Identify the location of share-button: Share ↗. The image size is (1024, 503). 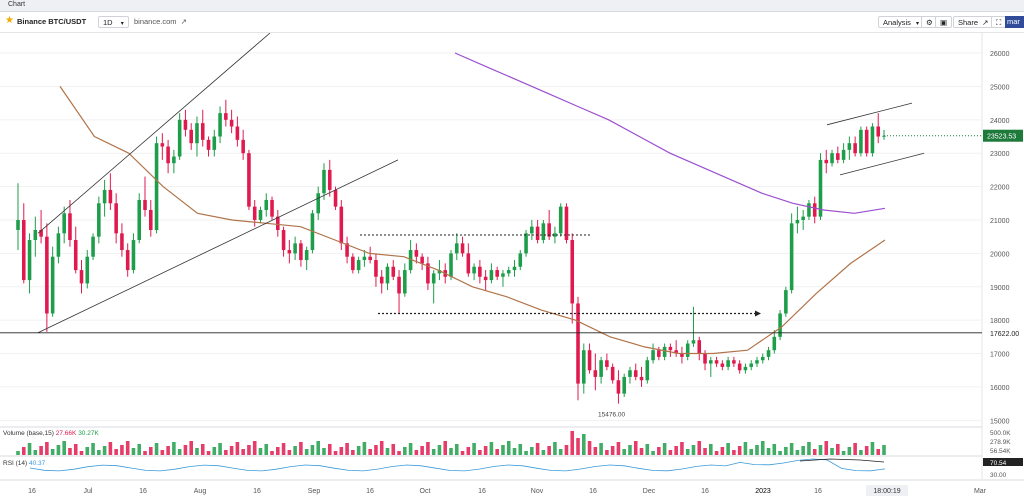
(973, 22).